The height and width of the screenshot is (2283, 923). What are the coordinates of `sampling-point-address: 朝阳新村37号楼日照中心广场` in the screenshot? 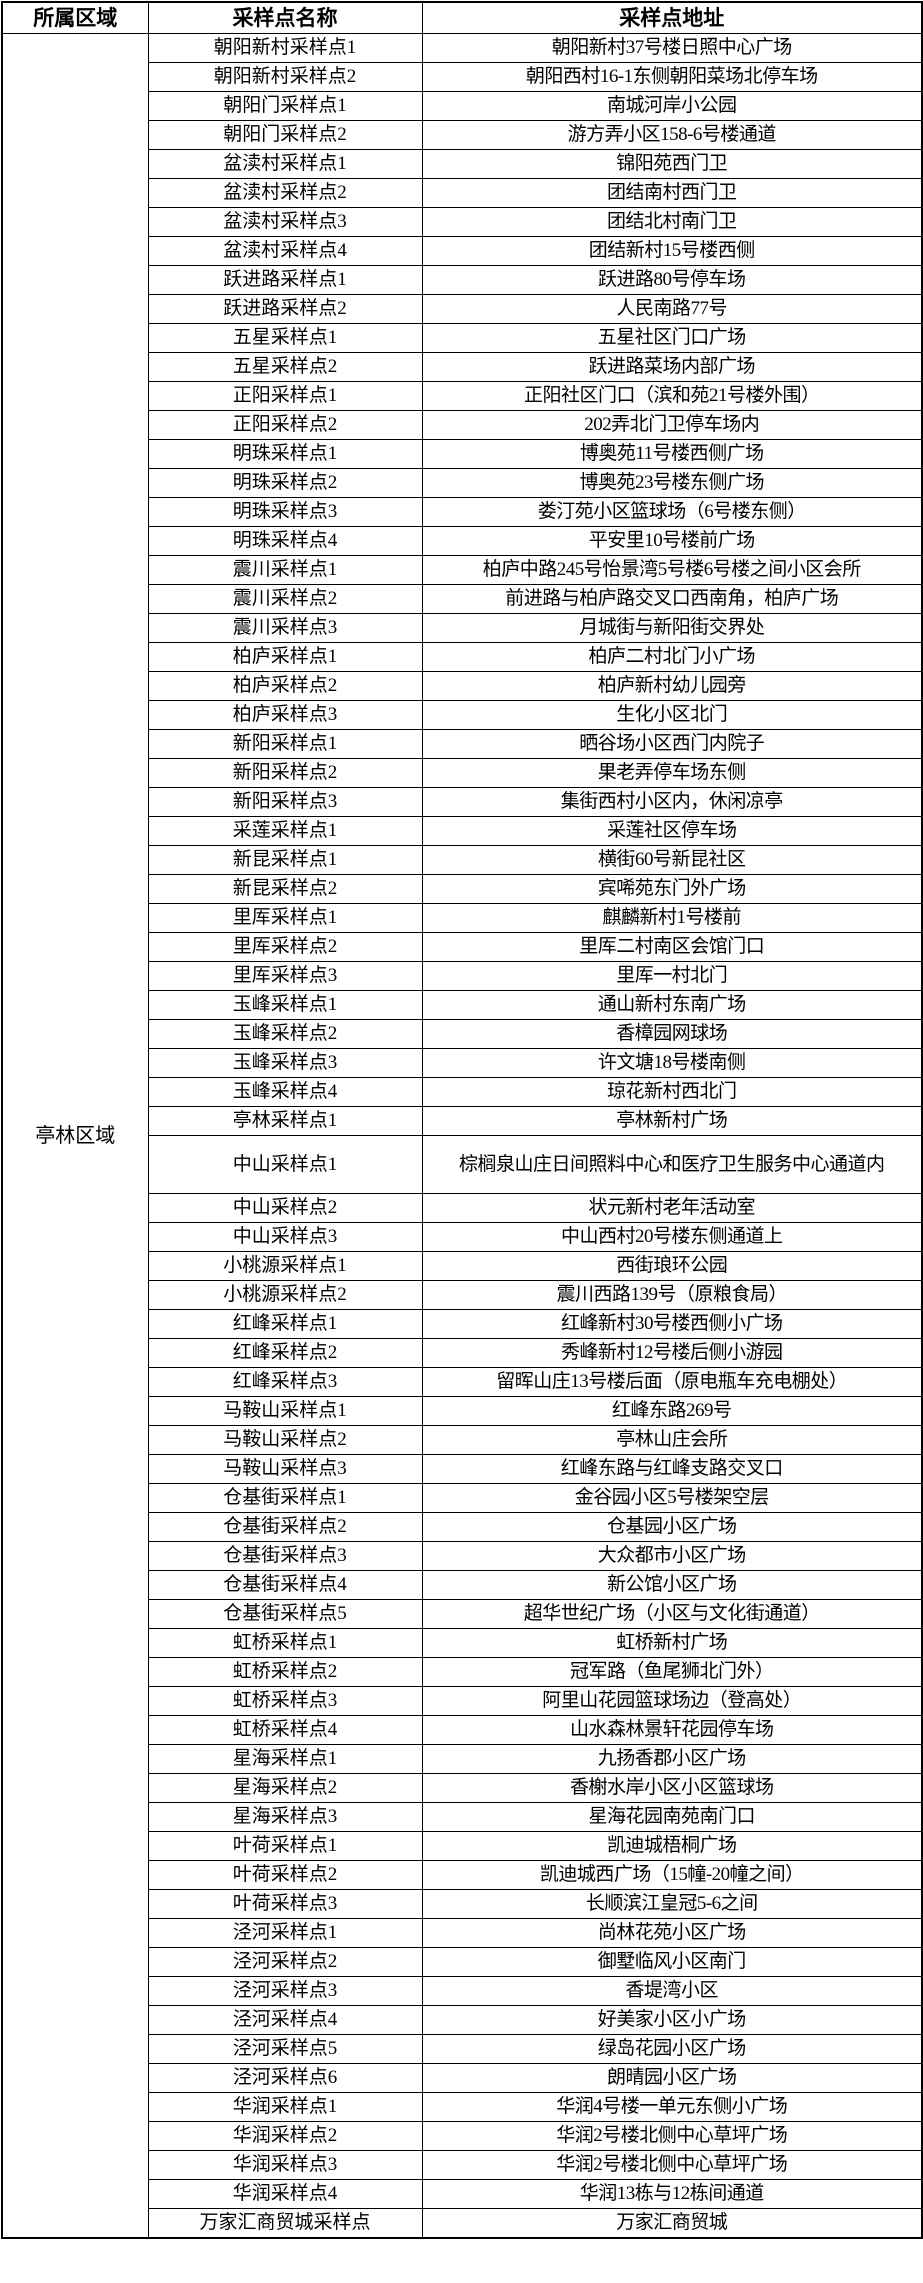 It's located at (672, 48).